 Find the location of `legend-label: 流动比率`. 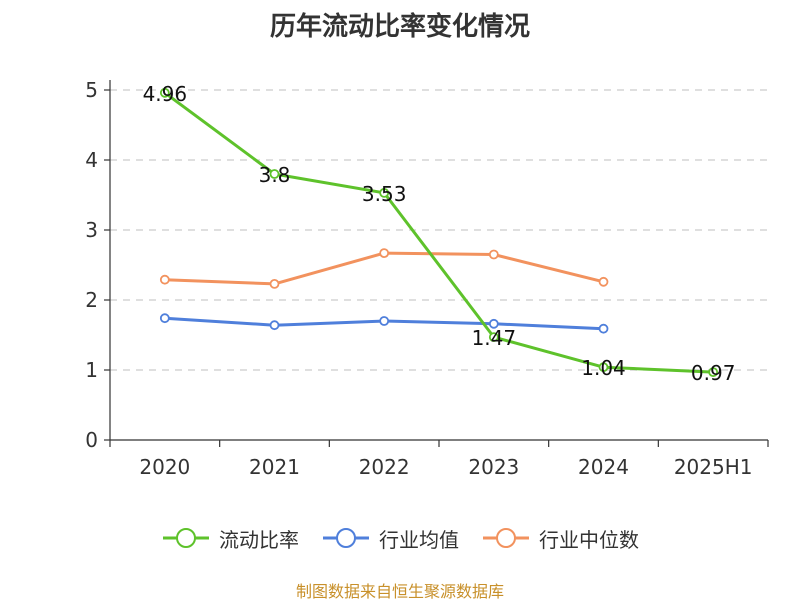

legend-label: 流动比率 is located at coordinates (259, 539).